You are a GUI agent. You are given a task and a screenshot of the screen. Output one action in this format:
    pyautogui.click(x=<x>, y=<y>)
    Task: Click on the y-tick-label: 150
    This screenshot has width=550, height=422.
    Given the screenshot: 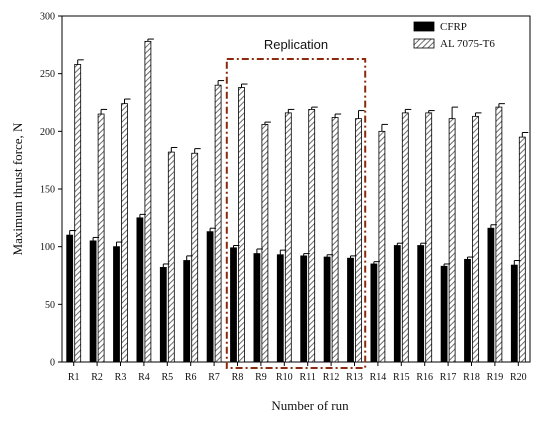 What is the action you would take?
    pyautogui.click(x=47, y=190)
    